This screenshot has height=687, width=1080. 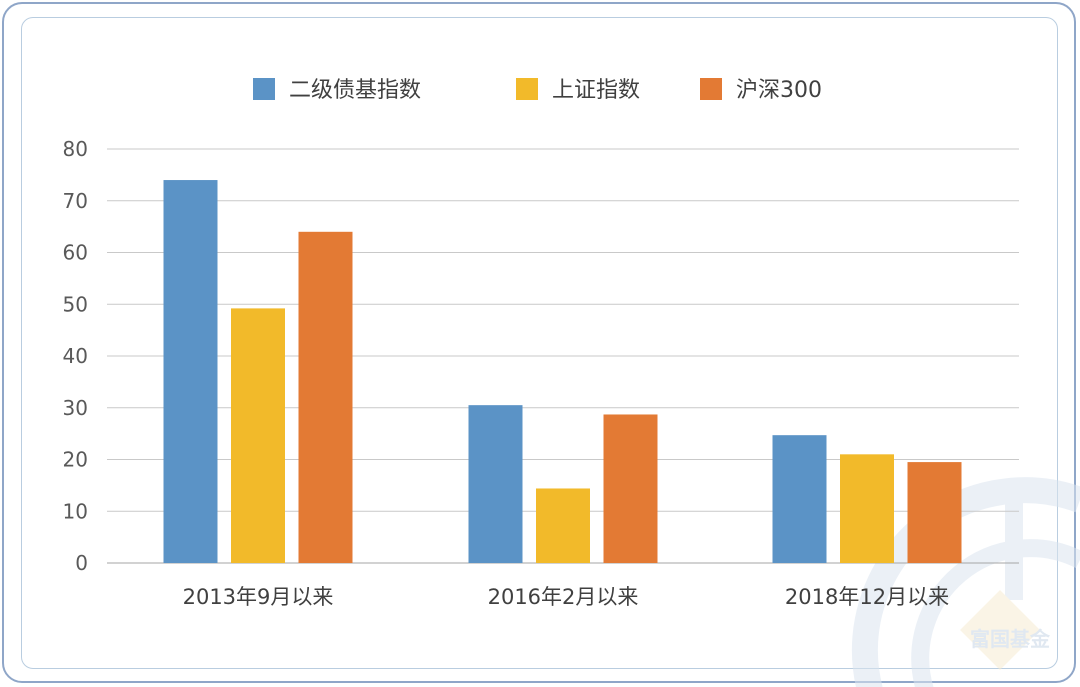 I want to click on y-tick-label: 80, so click(x=75, y=149).